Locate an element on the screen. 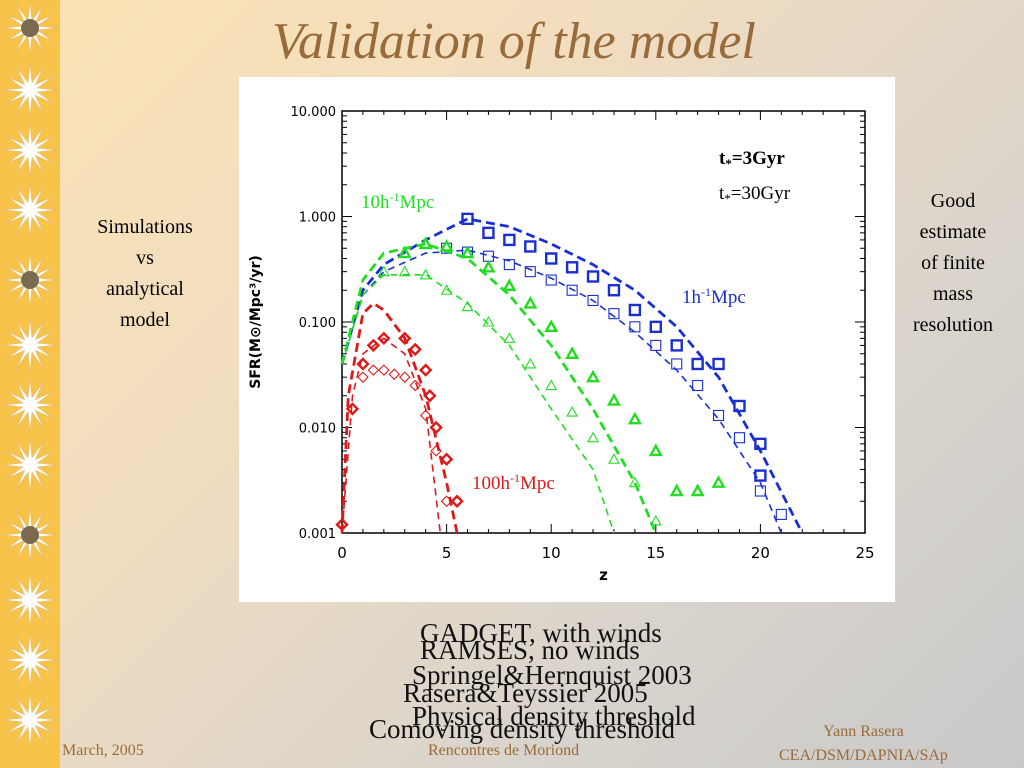 The height and width of the screenshot is (768, 1024). footer-conference: Rencontres de Moriond is located at coordinates (504, 750).